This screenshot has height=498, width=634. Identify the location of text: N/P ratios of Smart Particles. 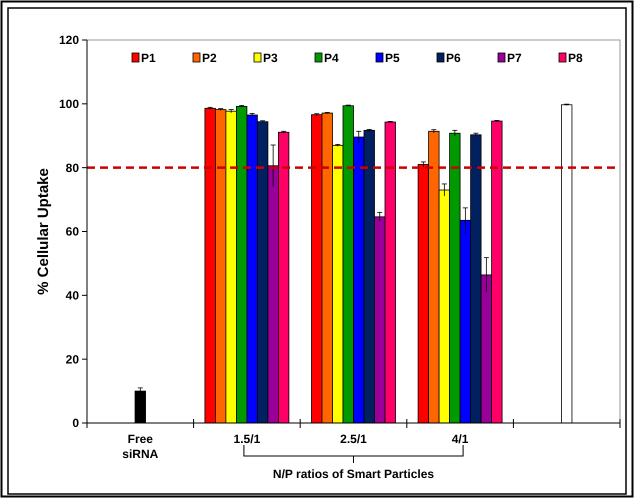
(353, 474).